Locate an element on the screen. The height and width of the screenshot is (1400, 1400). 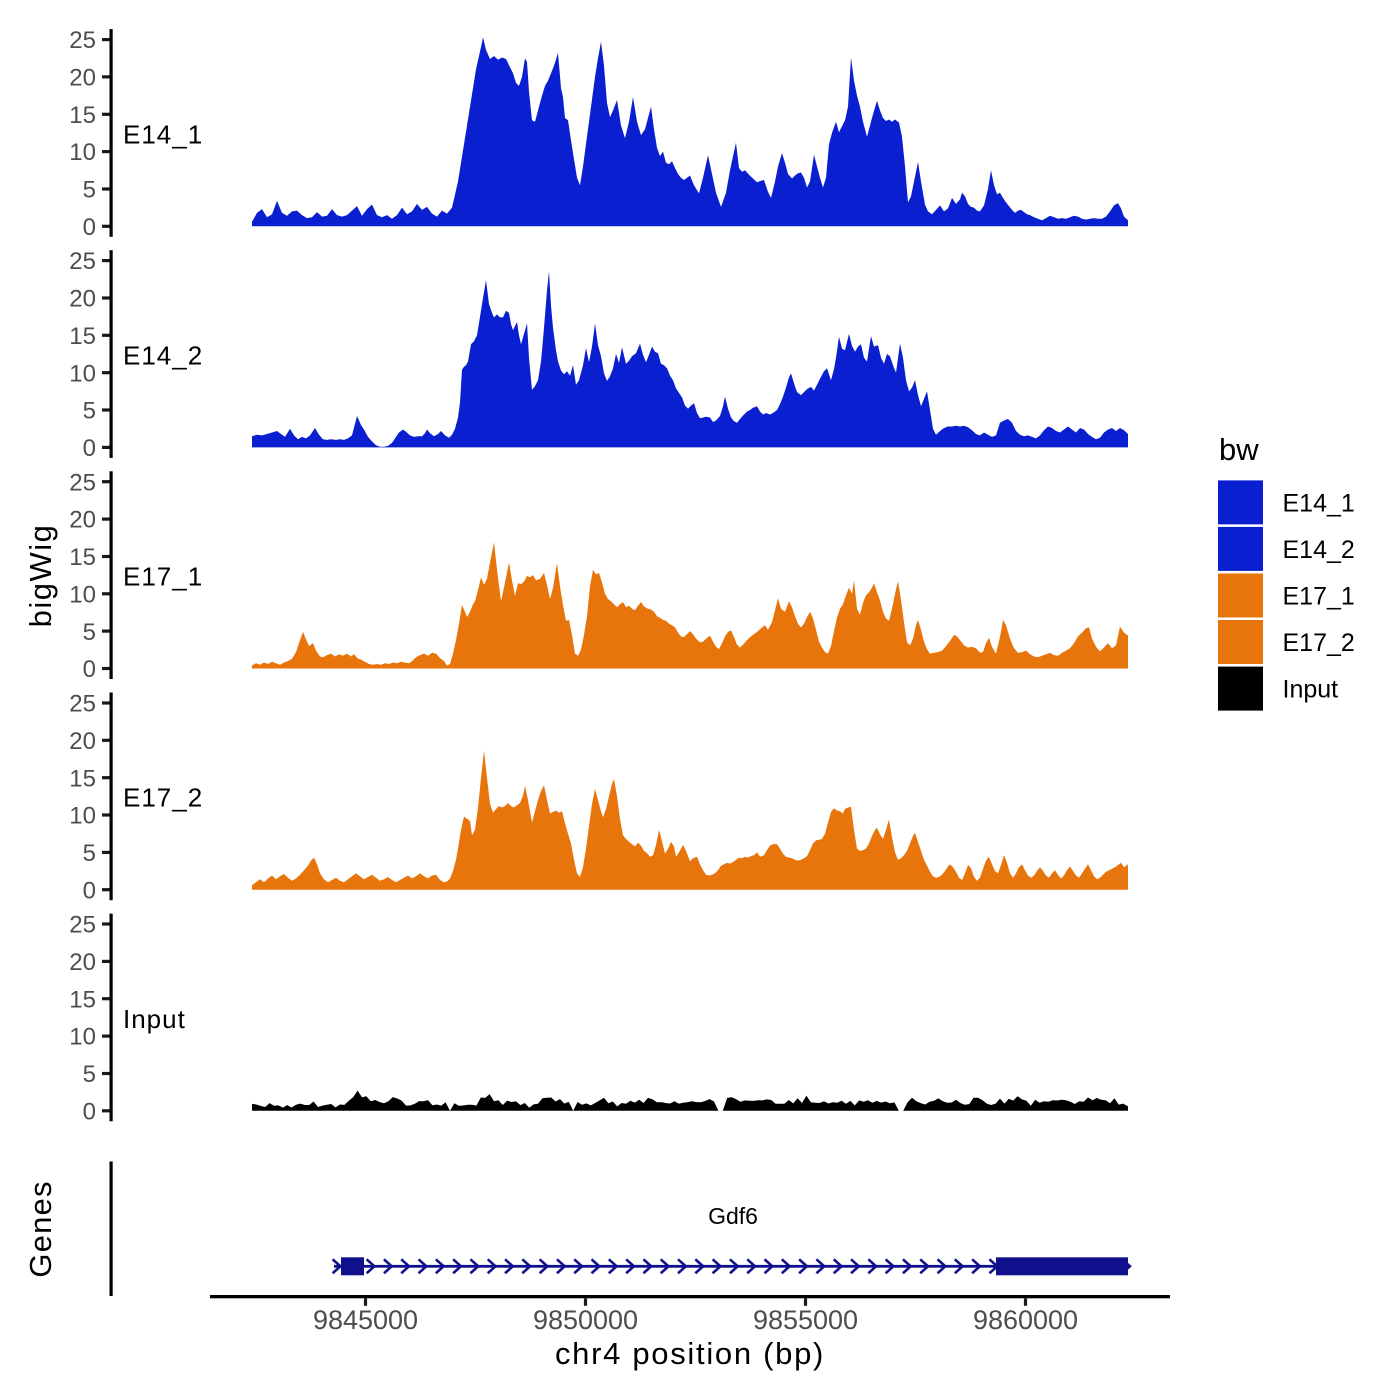
svg-text: Genes is located at coordinates (40, 1228).